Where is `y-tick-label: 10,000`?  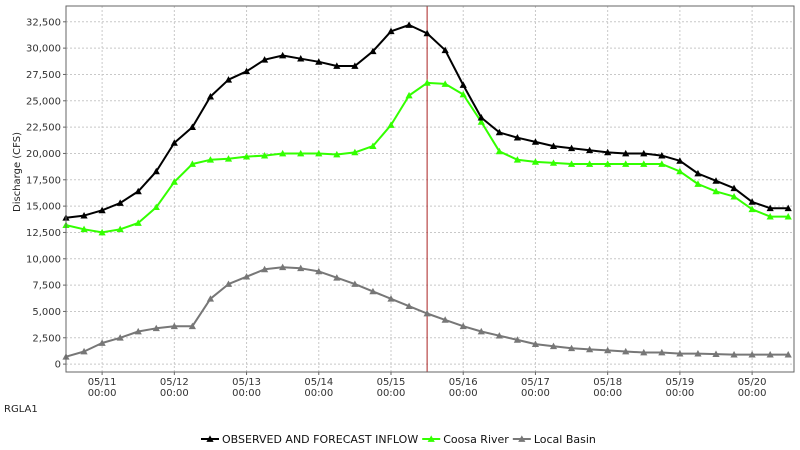
y-tick-label: 10,000 is located at coordinates (43, 259).